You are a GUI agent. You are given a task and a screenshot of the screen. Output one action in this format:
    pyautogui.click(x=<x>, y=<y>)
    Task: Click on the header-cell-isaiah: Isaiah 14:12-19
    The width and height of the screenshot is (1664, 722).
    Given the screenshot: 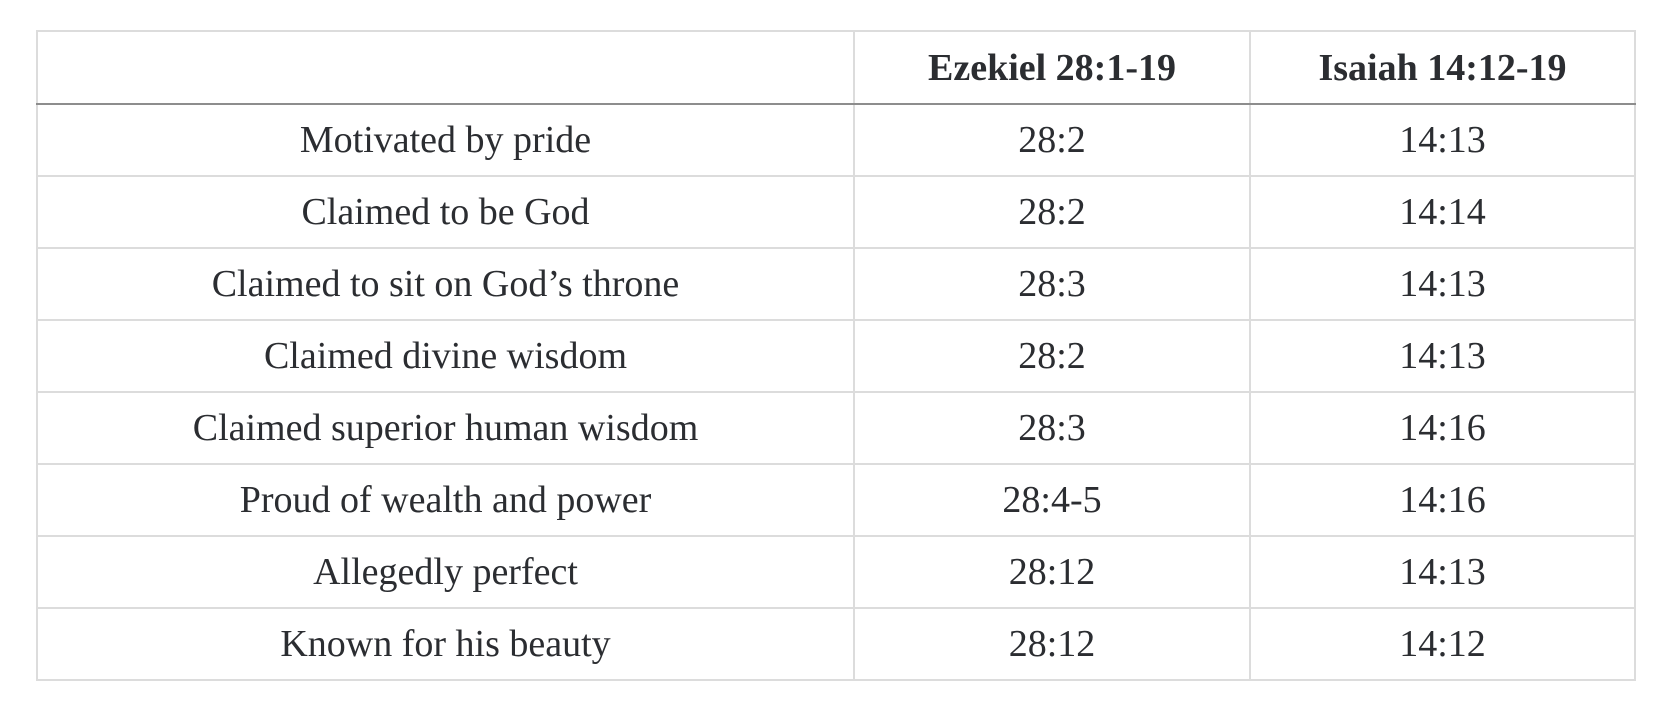 What is the action you would take?
    pyautogui.click(x=1442, y=67)
    